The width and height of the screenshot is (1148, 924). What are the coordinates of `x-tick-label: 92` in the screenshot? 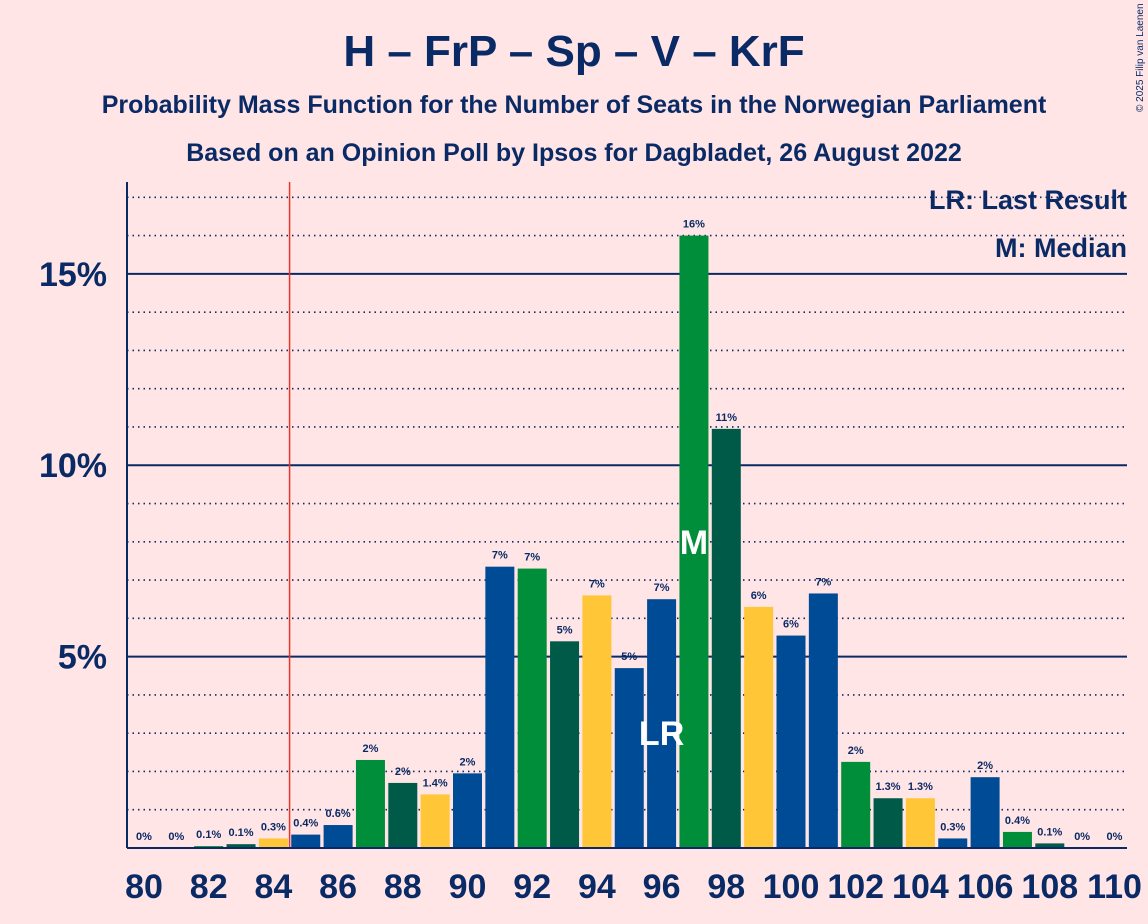 It's located at (532, 887).